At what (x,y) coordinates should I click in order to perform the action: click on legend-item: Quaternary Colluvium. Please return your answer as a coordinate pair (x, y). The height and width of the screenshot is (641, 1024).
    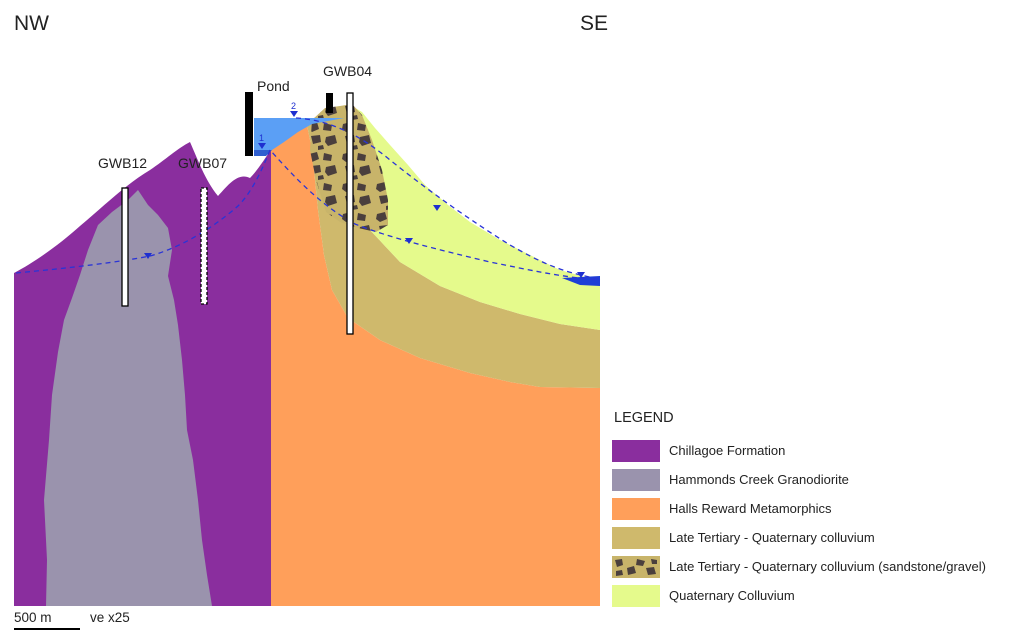
    Looking at the image, I should click on (818, 595).